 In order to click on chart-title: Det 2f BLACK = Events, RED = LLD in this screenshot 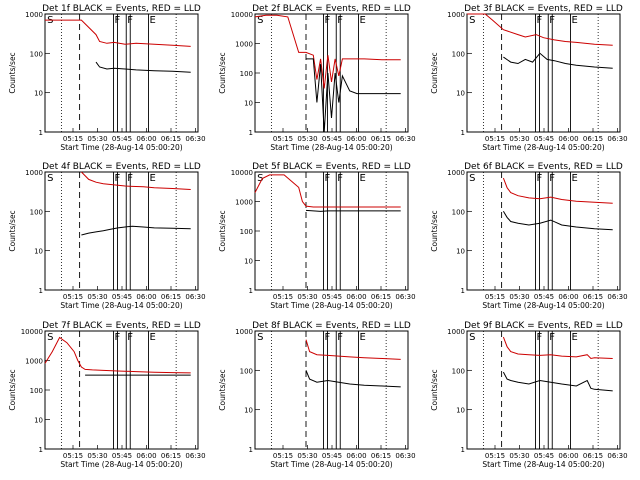, I will do `click(331, 9)`.